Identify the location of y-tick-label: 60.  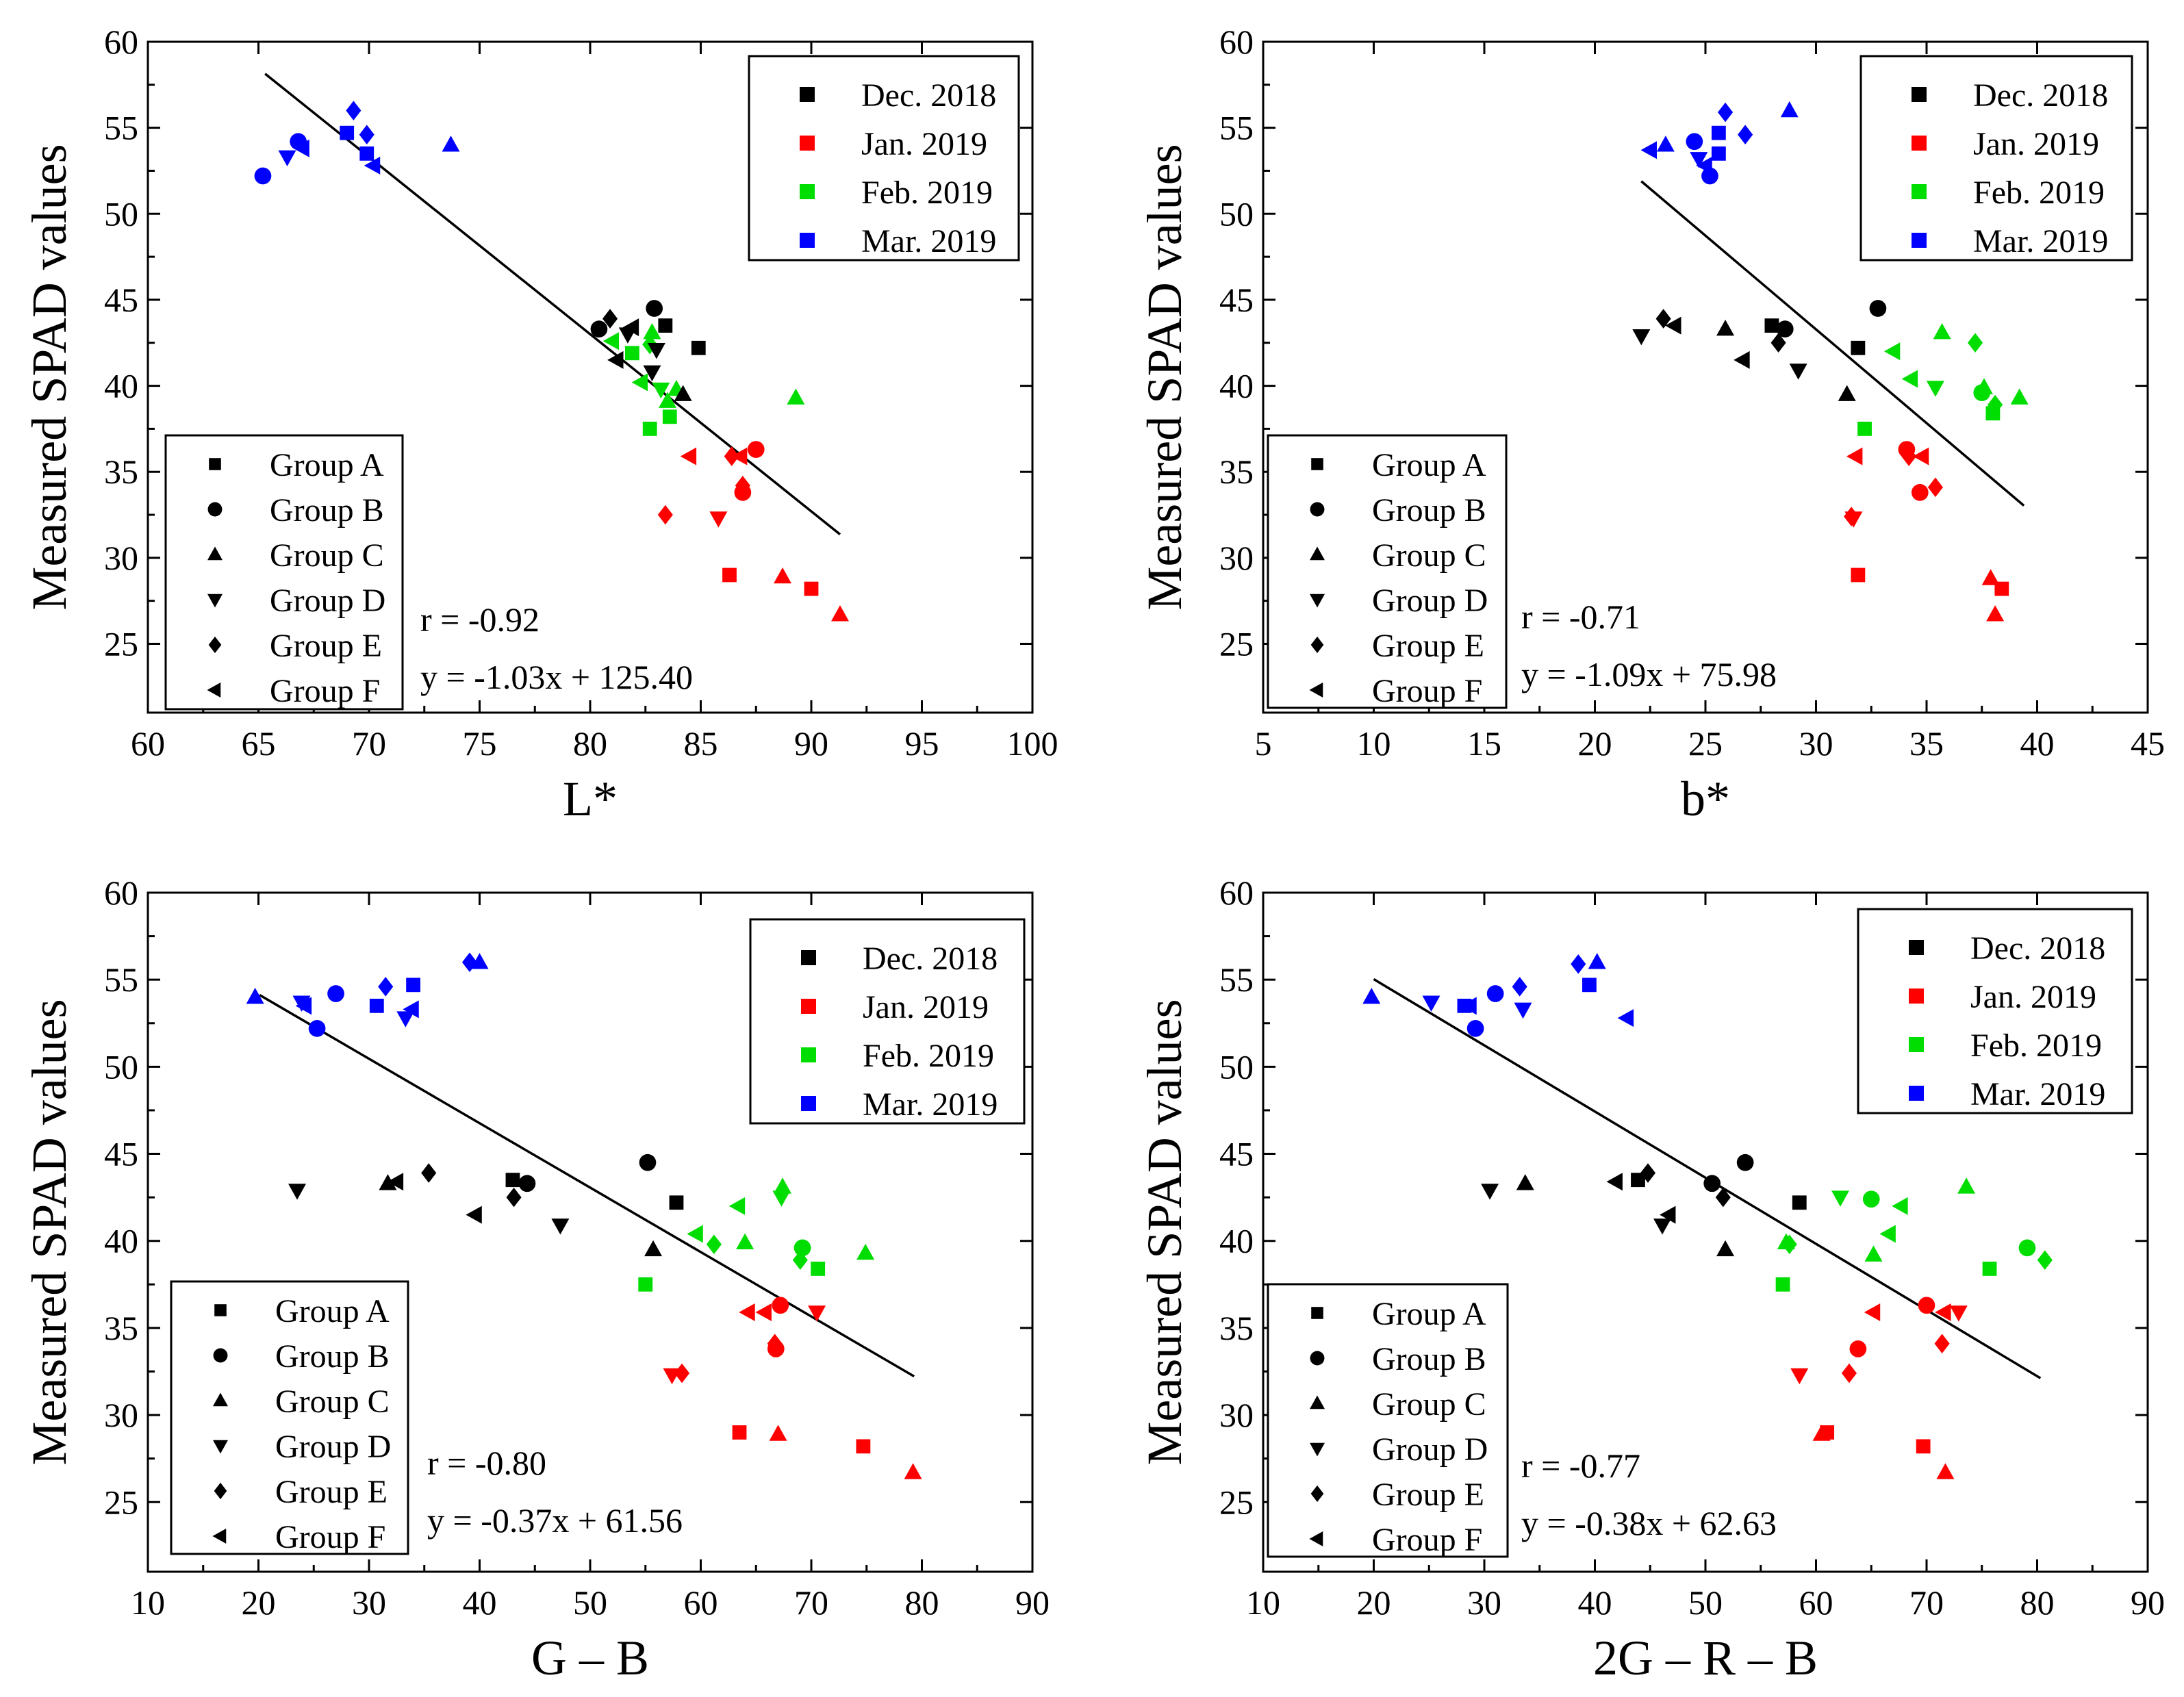
(1236, 42).